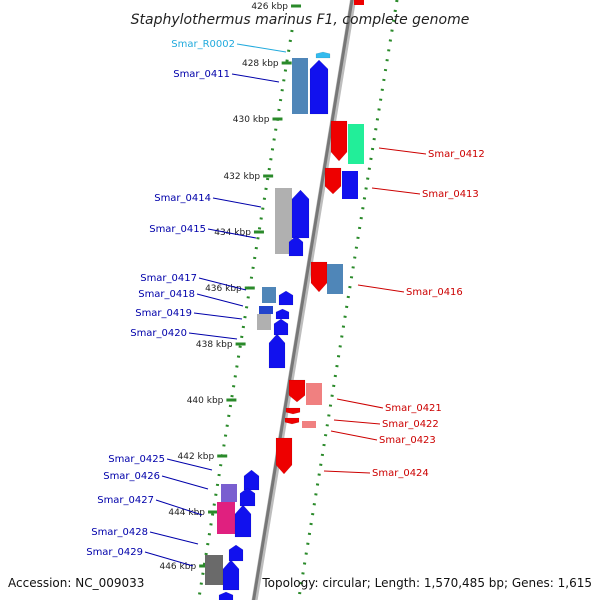 The image size is (600, 600). What do you see at coordinates (182, 198) in the screenshot?
I see `gene-label-Smar_0414: Smar_0414` at bounding box center [182, 198].